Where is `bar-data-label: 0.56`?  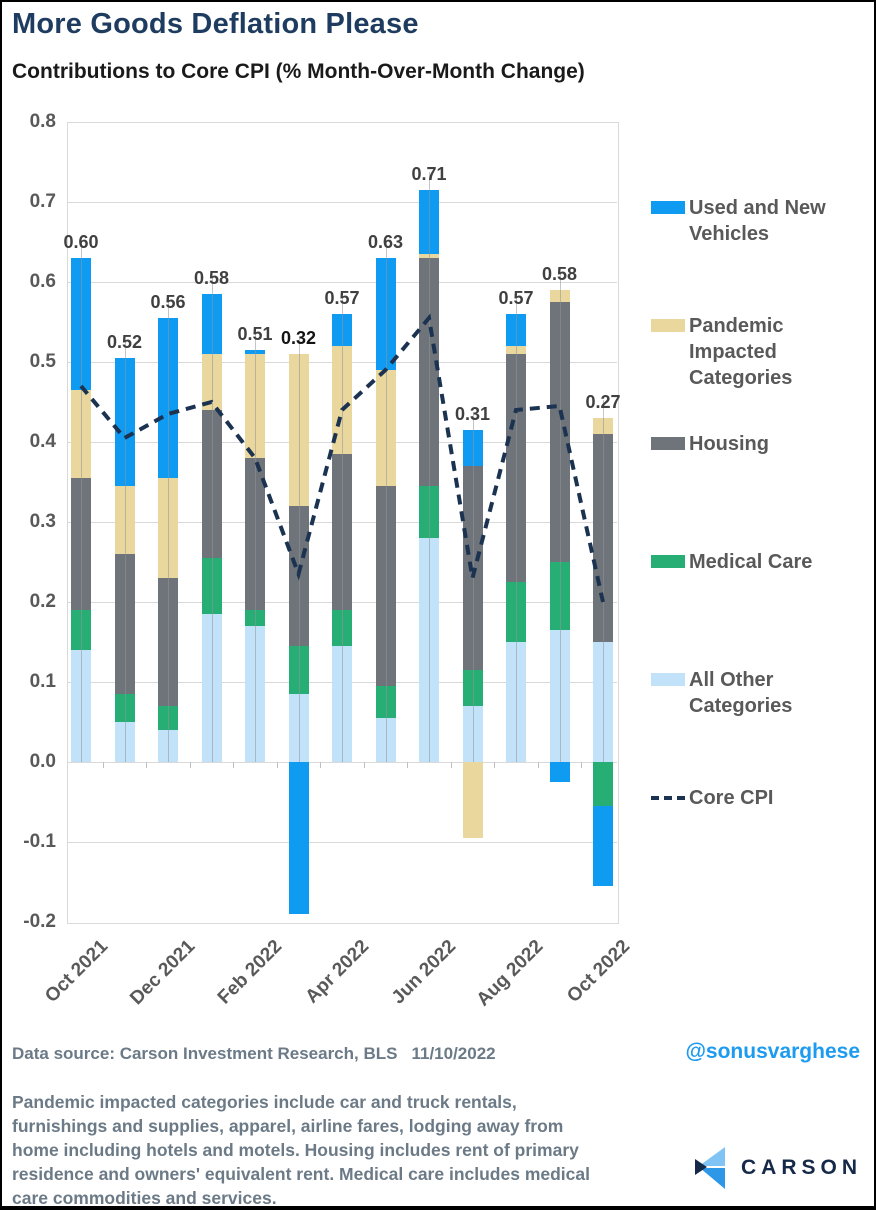
bar-data-label: 0.56 is located at coordinates (168, 302).